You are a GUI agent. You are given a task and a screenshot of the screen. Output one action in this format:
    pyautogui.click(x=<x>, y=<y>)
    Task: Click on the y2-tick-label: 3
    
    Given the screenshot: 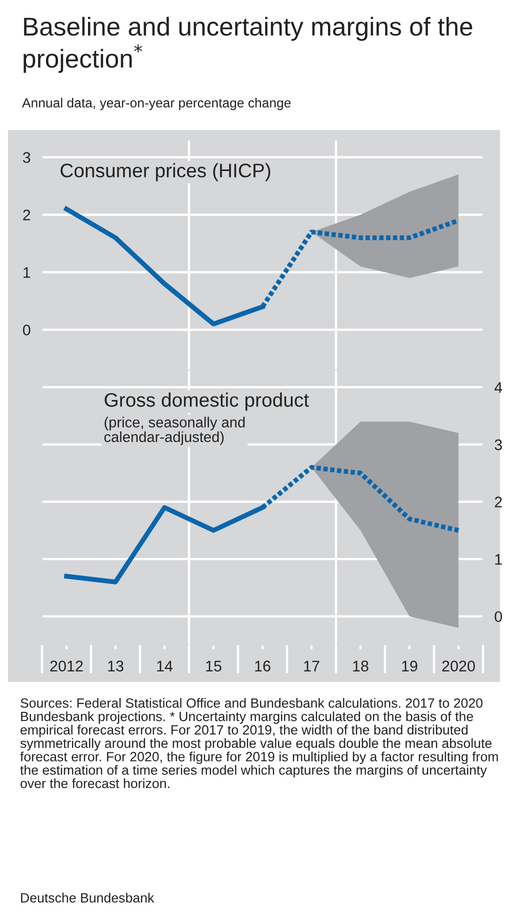 What is the action you would take?
    pyautogui.click(x=498, y=444)
    